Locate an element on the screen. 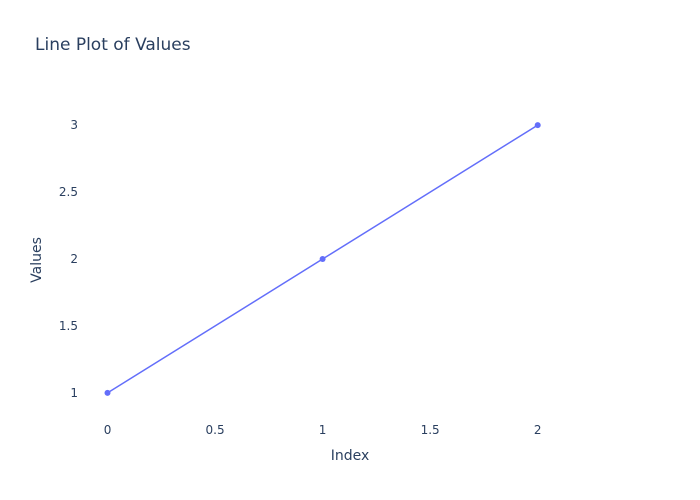  y-tick-label: 3 is located at coordinates (74, 125).